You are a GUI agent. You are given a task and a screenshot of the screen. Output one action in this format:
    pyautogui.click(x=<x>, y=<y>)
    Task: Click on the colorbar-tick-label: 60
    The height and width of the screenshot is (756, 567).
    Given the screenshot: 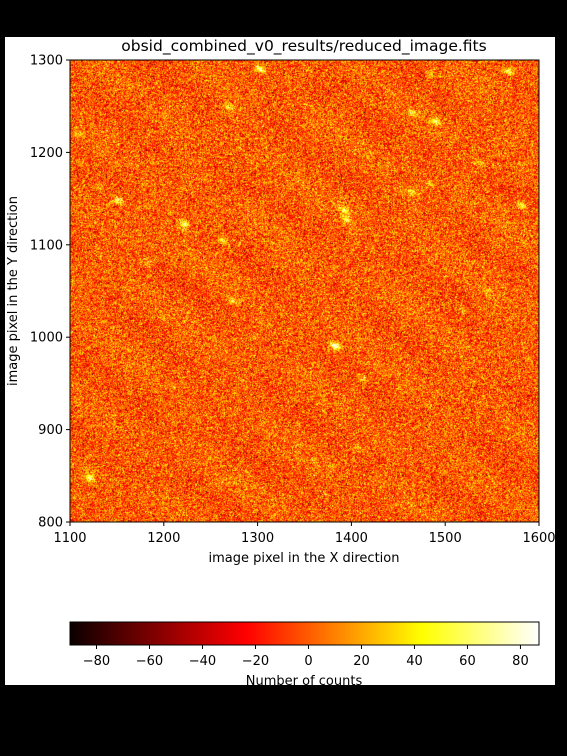 What is the action you would take?
    pyautogui.click(x=467, y=661)
    